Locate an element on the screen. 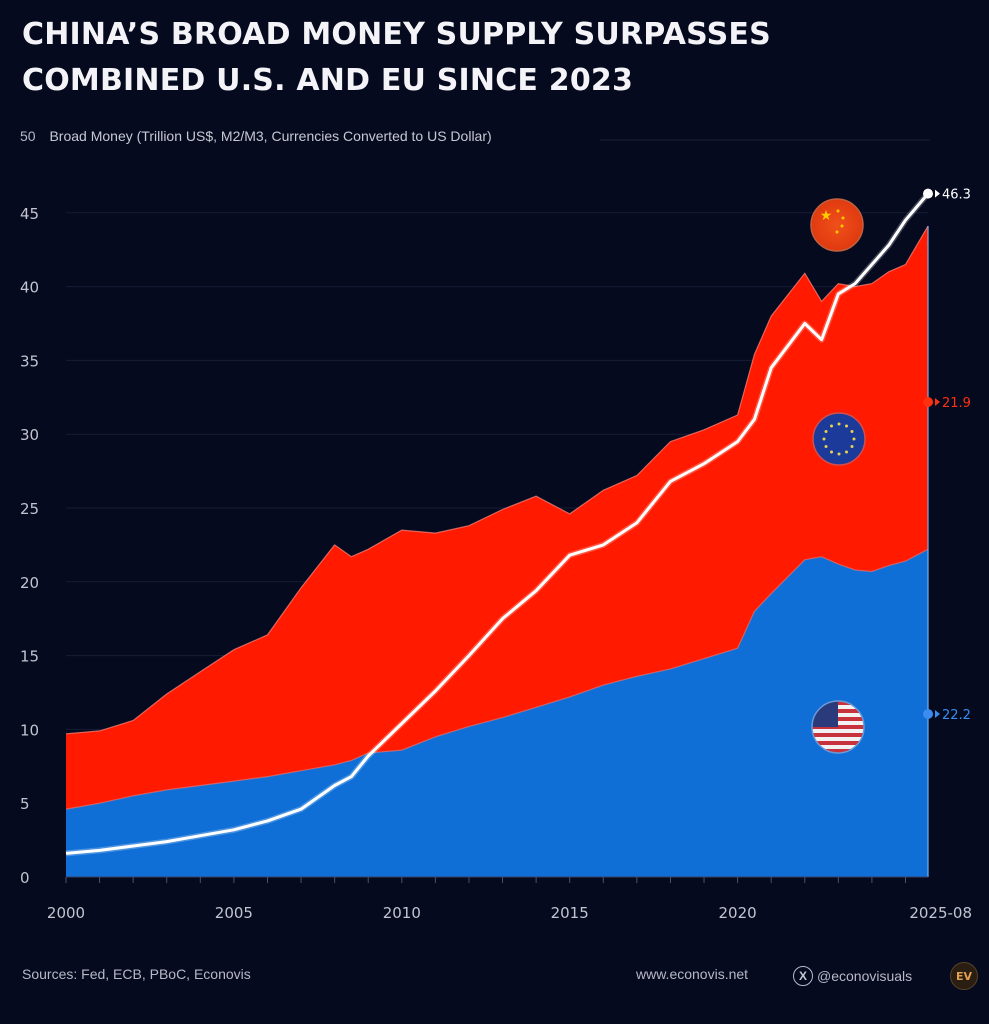 This screenshot has height=1024, width=989. eu-flag-icon is located at coordinates (839, 439).